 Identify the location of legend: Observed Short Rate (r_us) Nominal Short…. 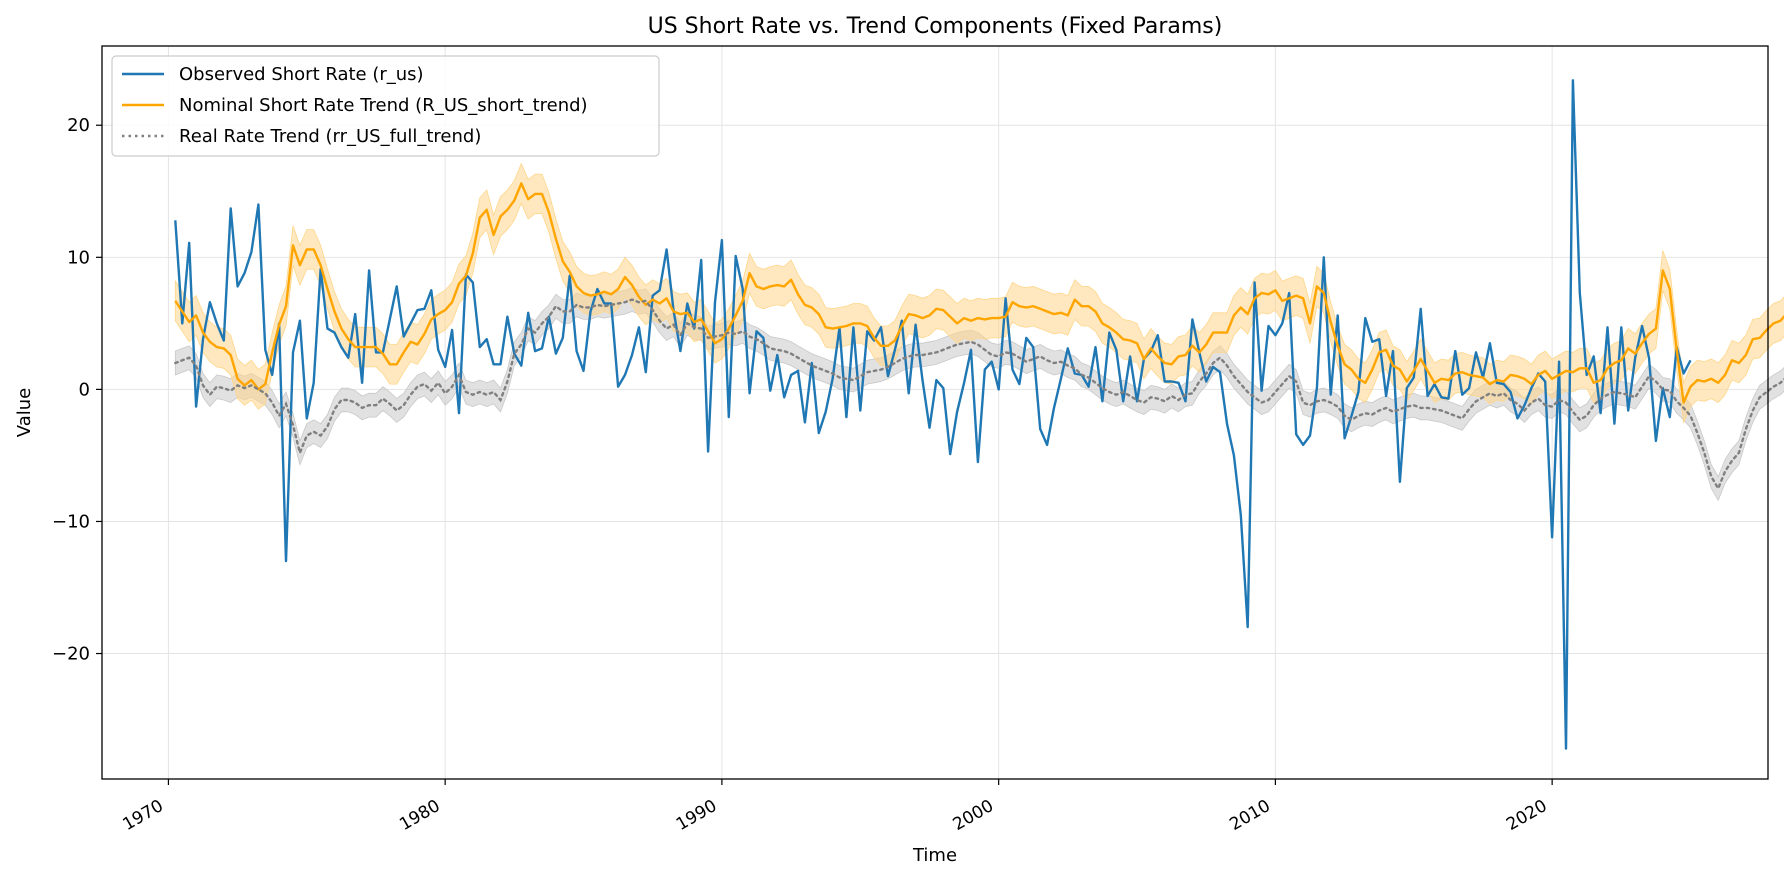
(385, 106).